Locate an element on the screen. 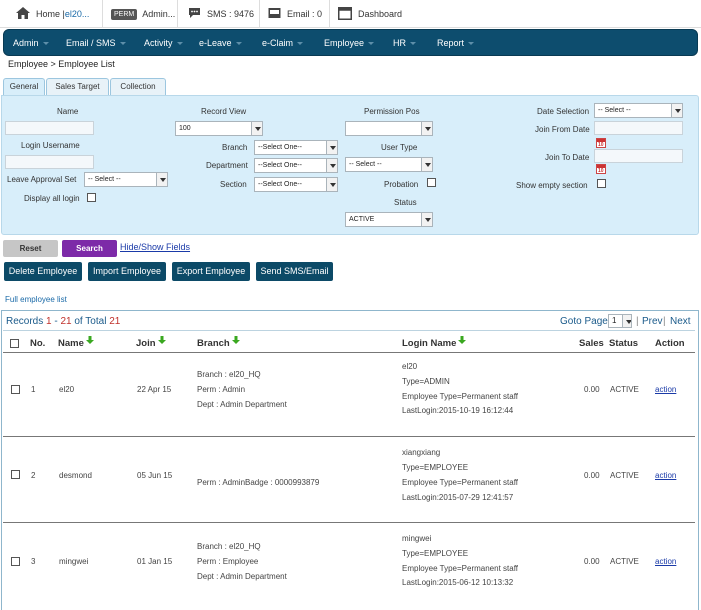 Image resolution: width=701 pixels, height=610 pixels. reset-button: Reset is located at coordinates (30, 248).